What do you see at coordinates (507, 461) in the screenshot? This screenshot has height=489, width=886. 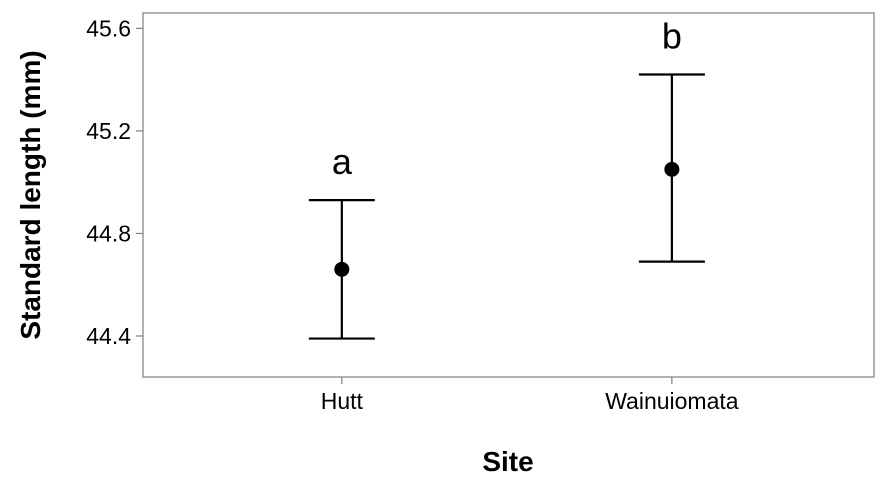 I see `x-axis-title: Site` at bounding box center [507, 461].